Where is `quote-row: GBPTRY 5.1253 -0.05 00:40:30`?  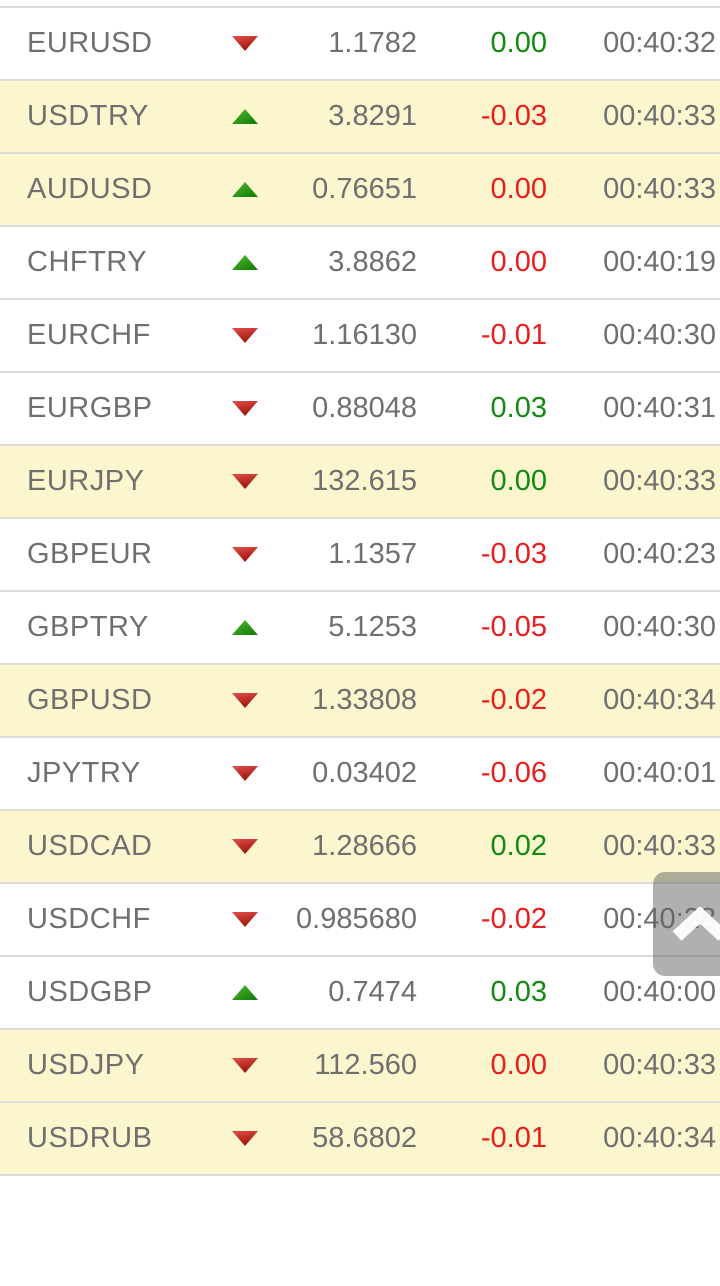
quote-row: GBPTRY 5.1253 -0.05 00:40:30 is located at coordinates (360, 628).